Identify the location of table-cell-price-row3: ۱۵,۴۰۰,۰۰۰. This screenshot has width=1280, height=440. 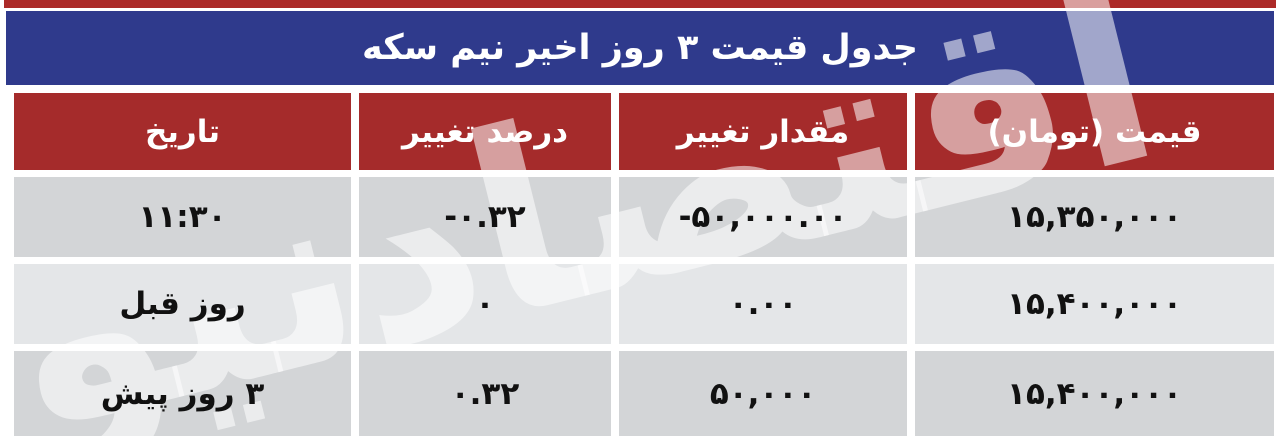
(1094, 393).